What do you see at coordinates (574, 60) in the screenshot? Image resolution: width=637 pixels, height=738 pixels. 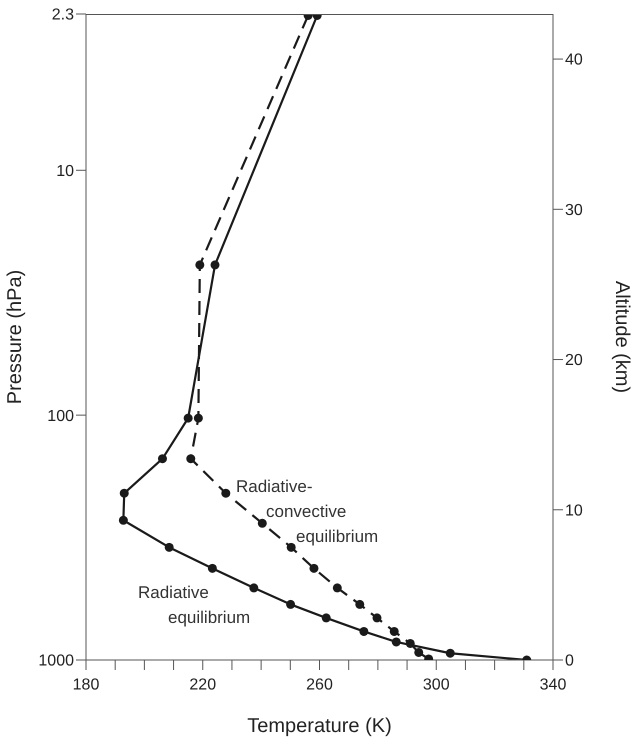 I see `y2-tick-label: 40` at bounding box center [574, 60].